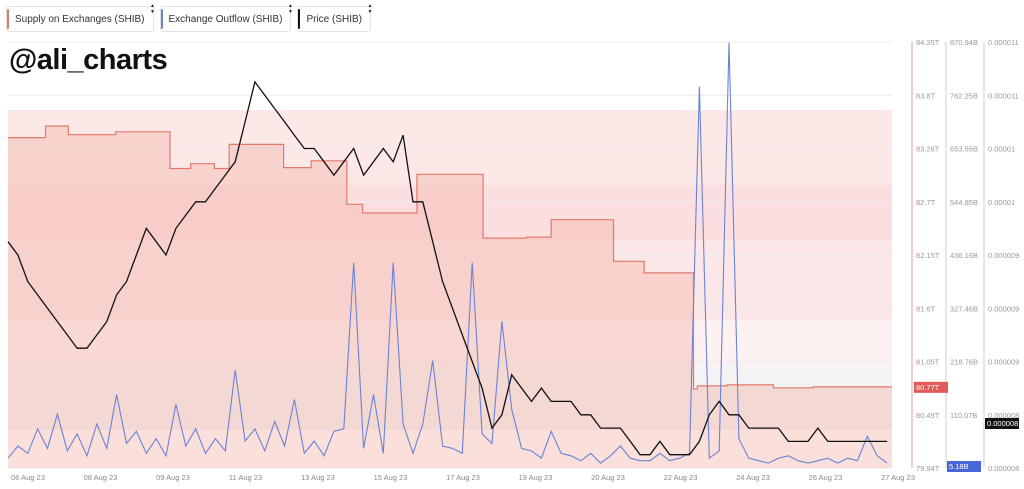  Describe the element at coordinates (28, 477) in the screenshot. I see `x-tick-label: 06 Aug 23` at that location.